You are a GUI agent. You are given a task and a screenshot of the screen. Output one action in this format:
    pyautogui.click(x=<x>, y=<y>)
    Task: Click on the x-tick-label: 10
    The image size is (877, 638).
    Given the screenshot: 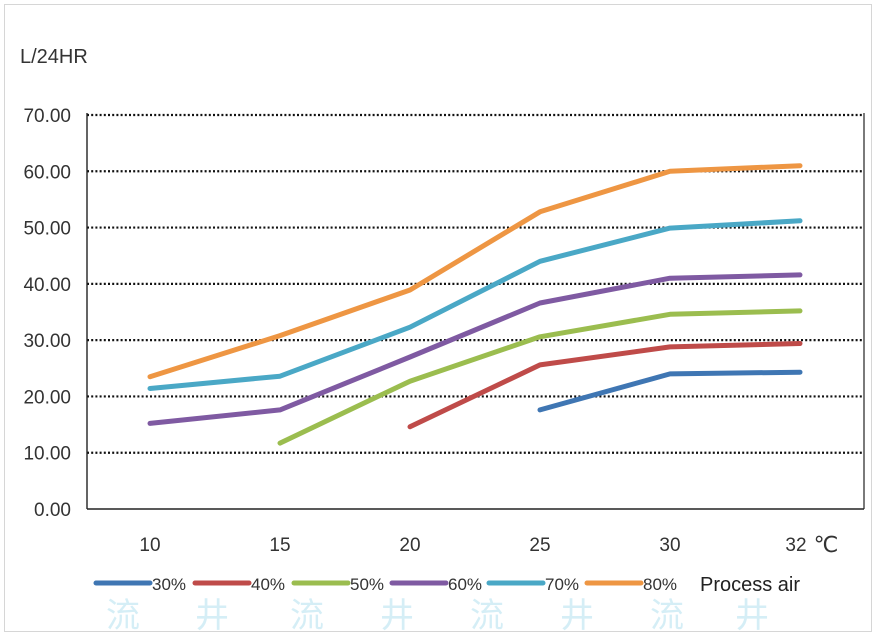 What is the action you would take?
    pyautogui.click(x=149, y=545)
    